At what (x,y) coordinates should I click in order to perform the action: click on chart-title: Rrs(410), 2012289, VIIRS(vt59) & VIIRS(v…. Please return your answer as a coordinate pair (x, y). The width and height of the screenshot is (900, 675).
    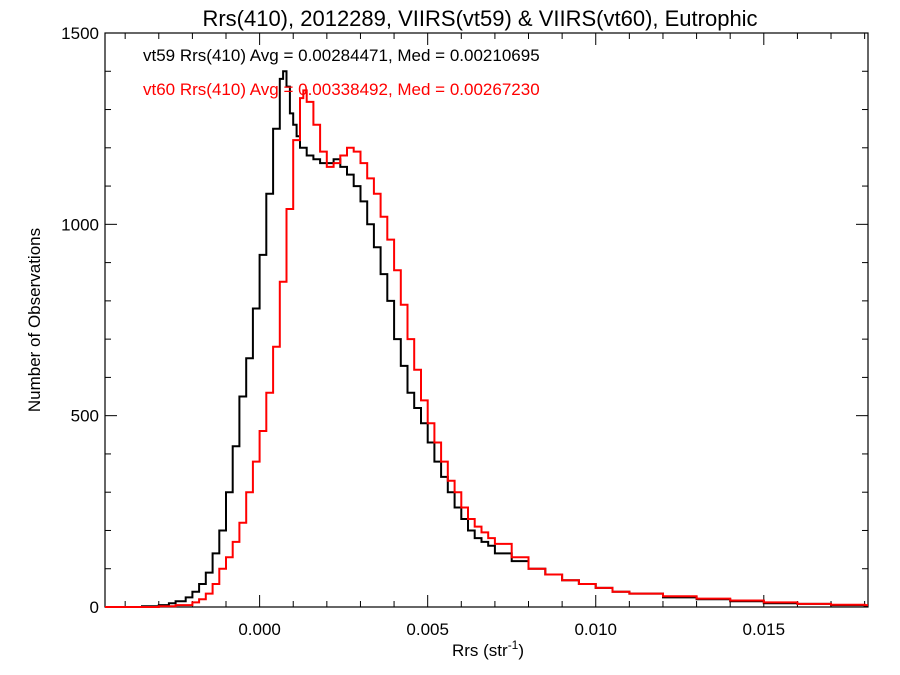
    Looking at the image, I should click on (479, 18).